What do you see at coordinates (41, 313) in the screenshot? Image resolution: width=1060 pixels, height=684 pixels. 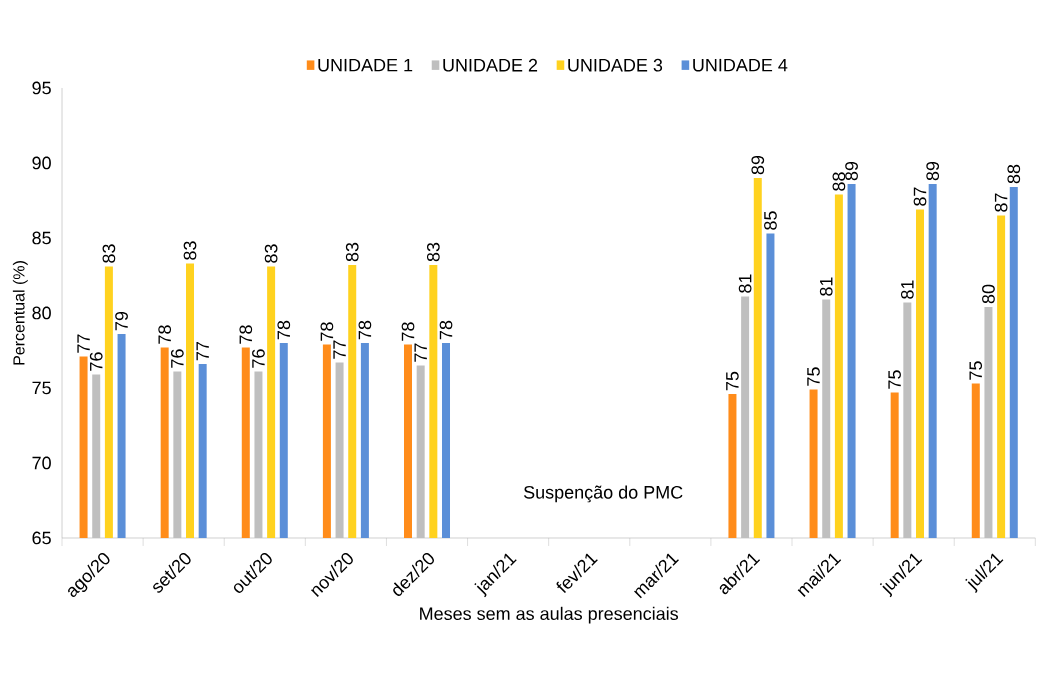 I see `y-tick-label: 80` at bounding box center [41, 313].